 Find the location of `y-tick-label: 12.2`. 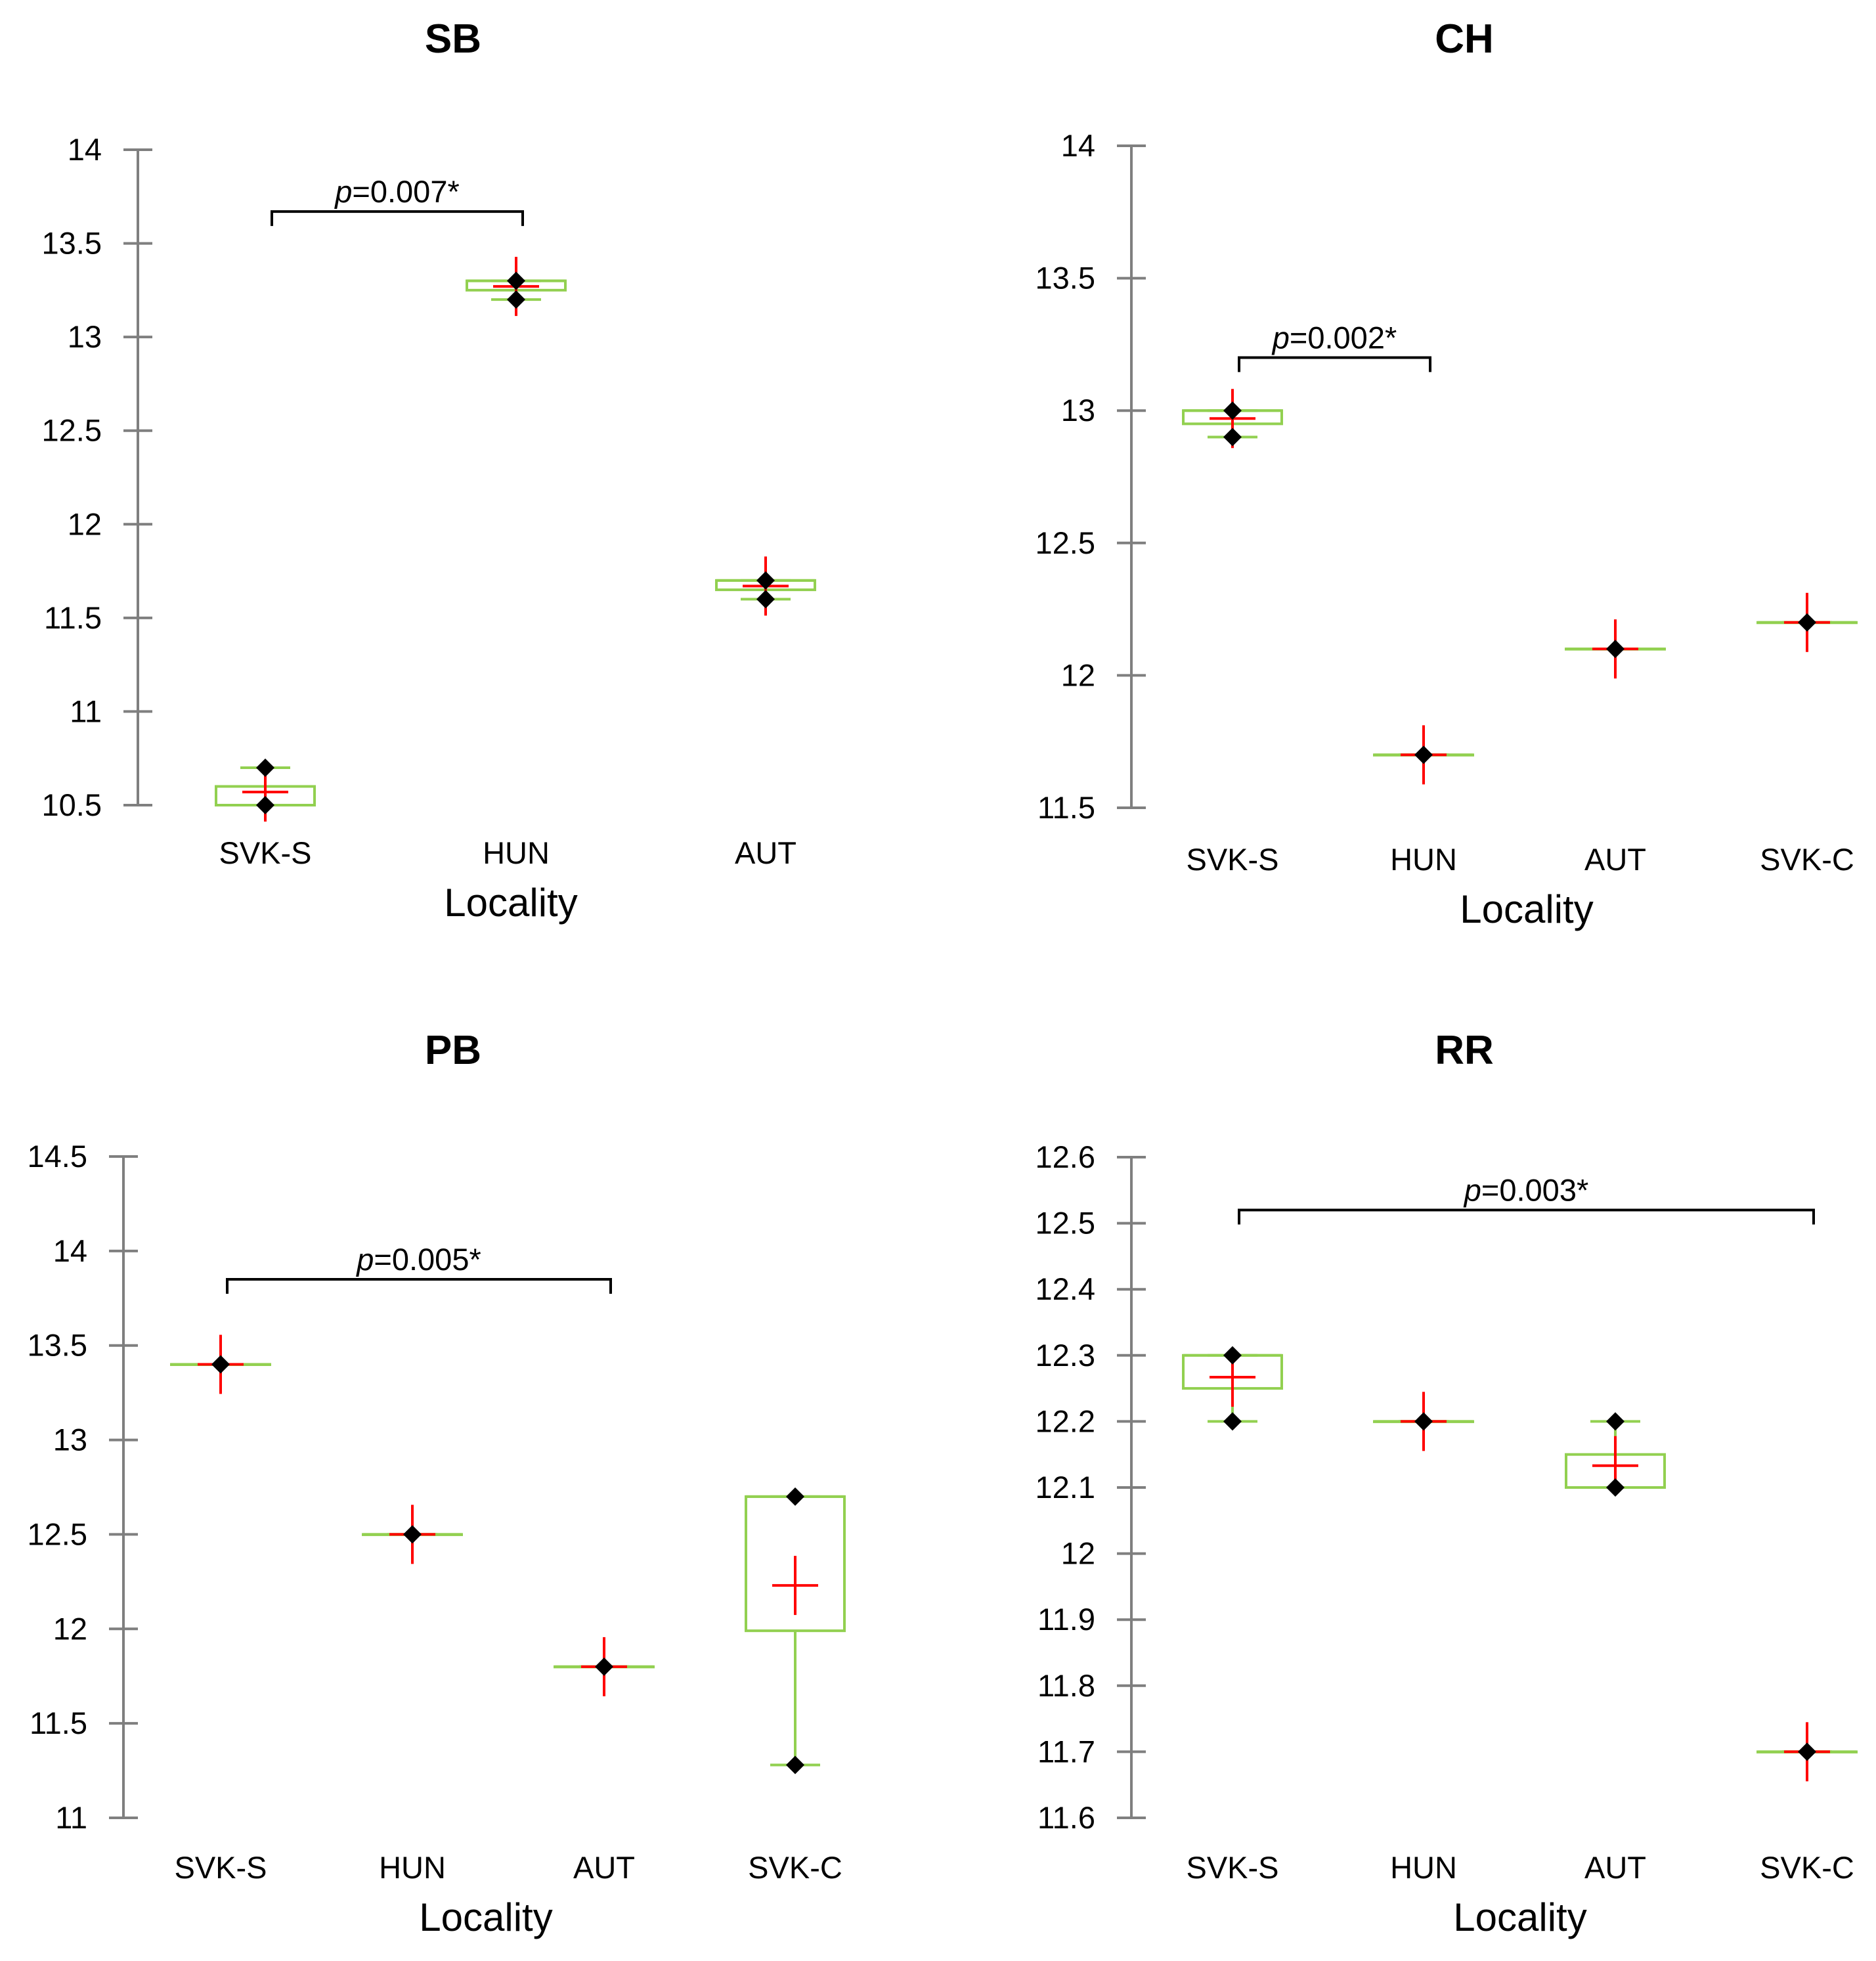

y-tick-label: 12.2 is located at coordinates (1065, 1420).